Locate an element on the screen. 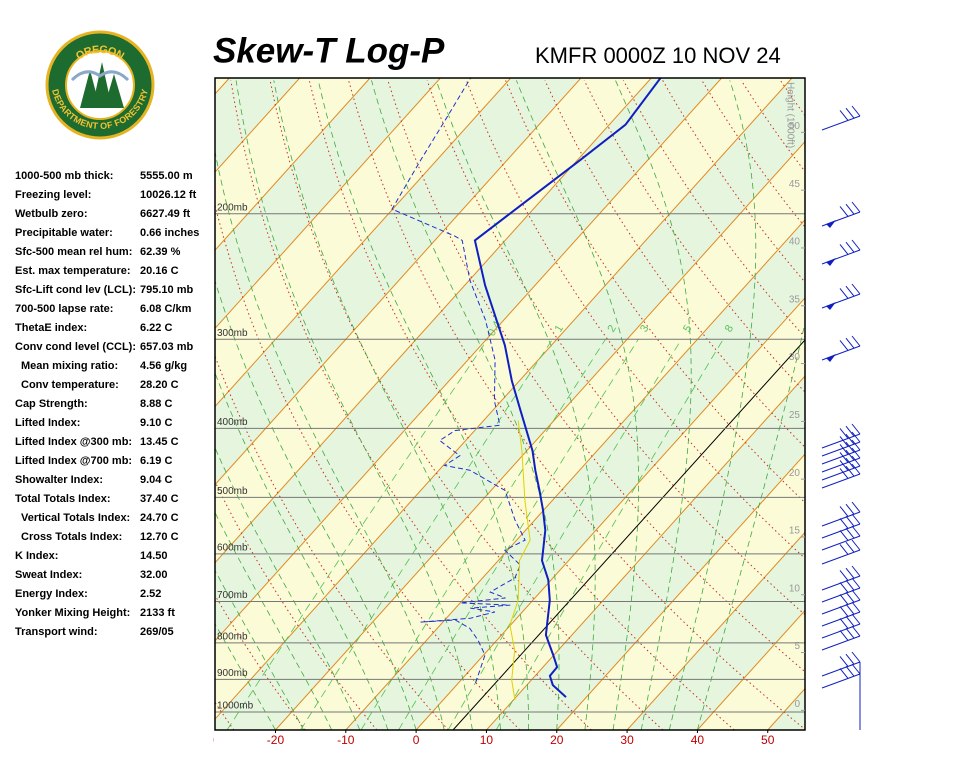  index-value: 24.70 C is located at coordinates (159, 518).